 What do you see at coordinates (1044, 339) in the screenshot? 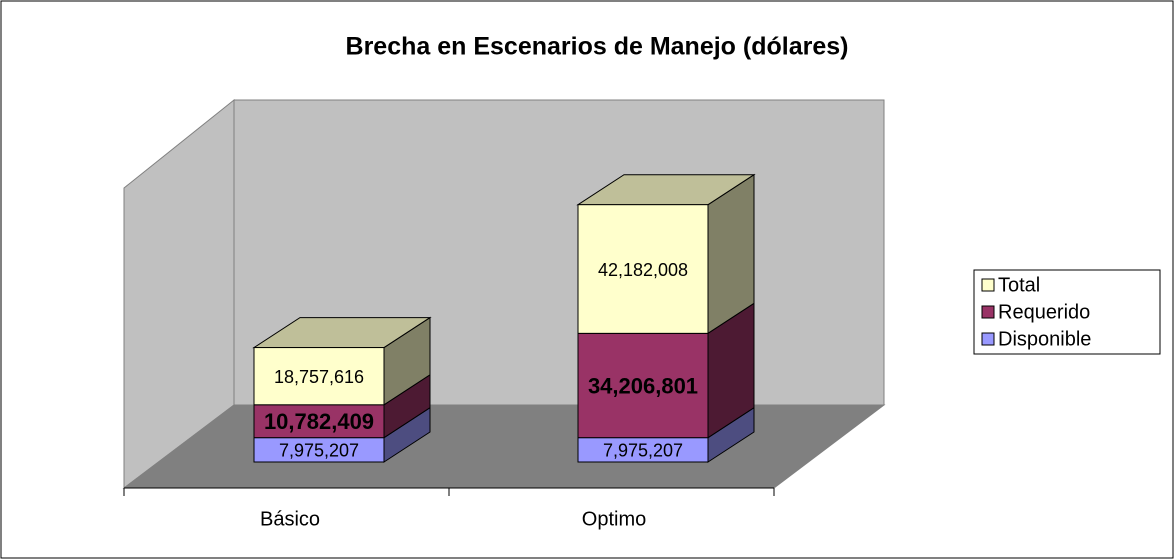
I see `legend-label: Disponible` at bounding box center [1044, 339].